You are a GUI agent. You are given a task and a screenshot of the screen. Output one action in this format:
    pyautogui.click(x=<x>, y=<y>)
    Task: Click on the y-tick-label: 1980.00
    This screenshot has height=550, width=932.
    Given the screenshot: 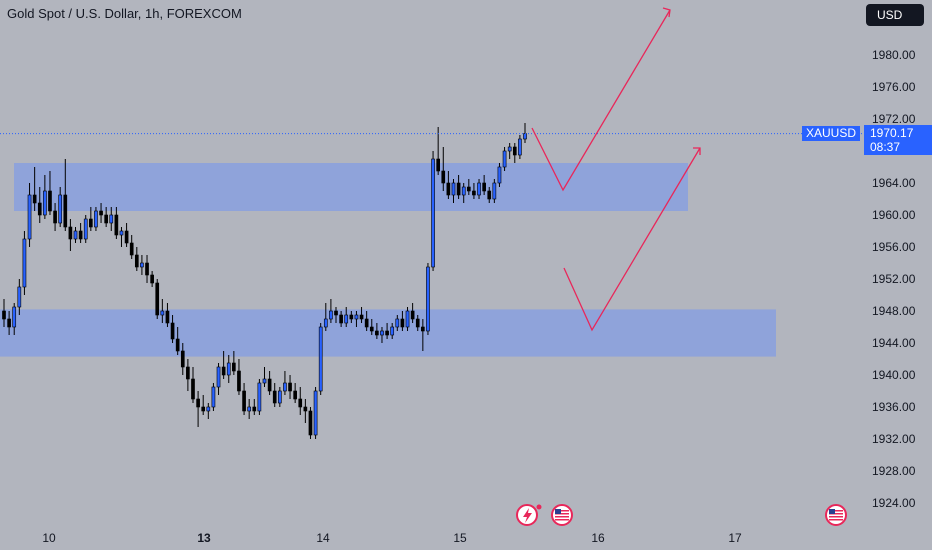 What is the action you would take?
    pyautogui.click(x=894, y=55)
    